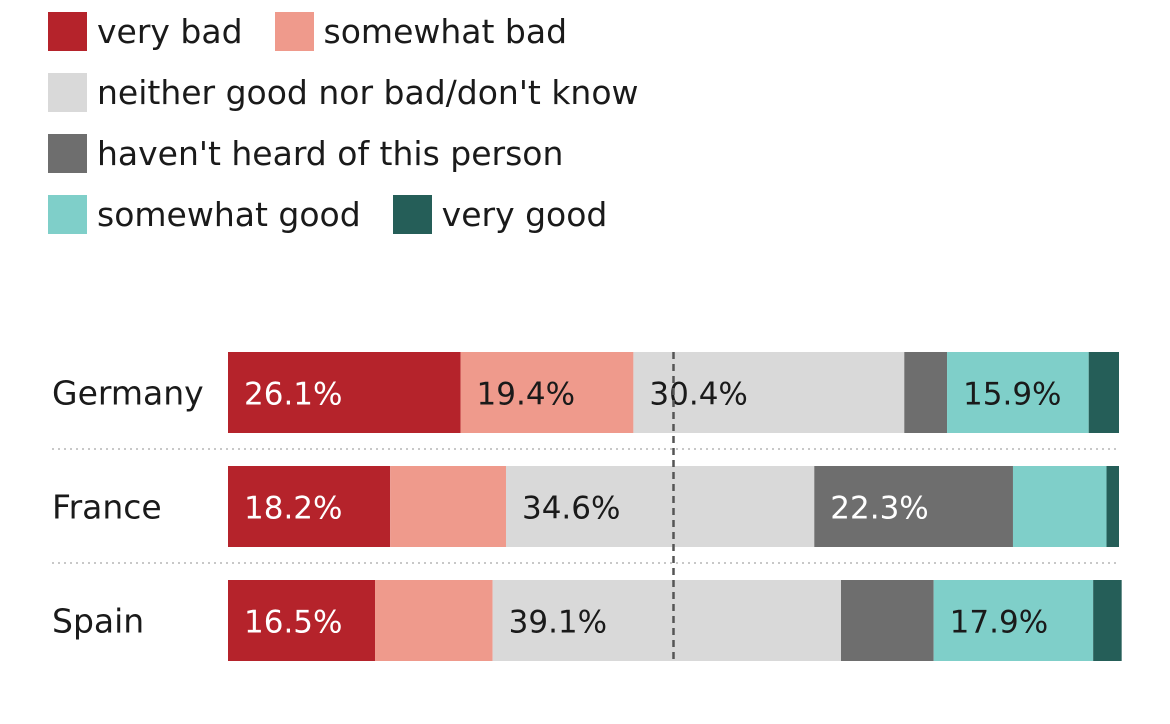 Image resolution: width=1170 pixels, height=724 pixels. Describe the element at coordinates (294, 31) in the screenshot. I see `legend-swatch-somewhat-bad` at that location.